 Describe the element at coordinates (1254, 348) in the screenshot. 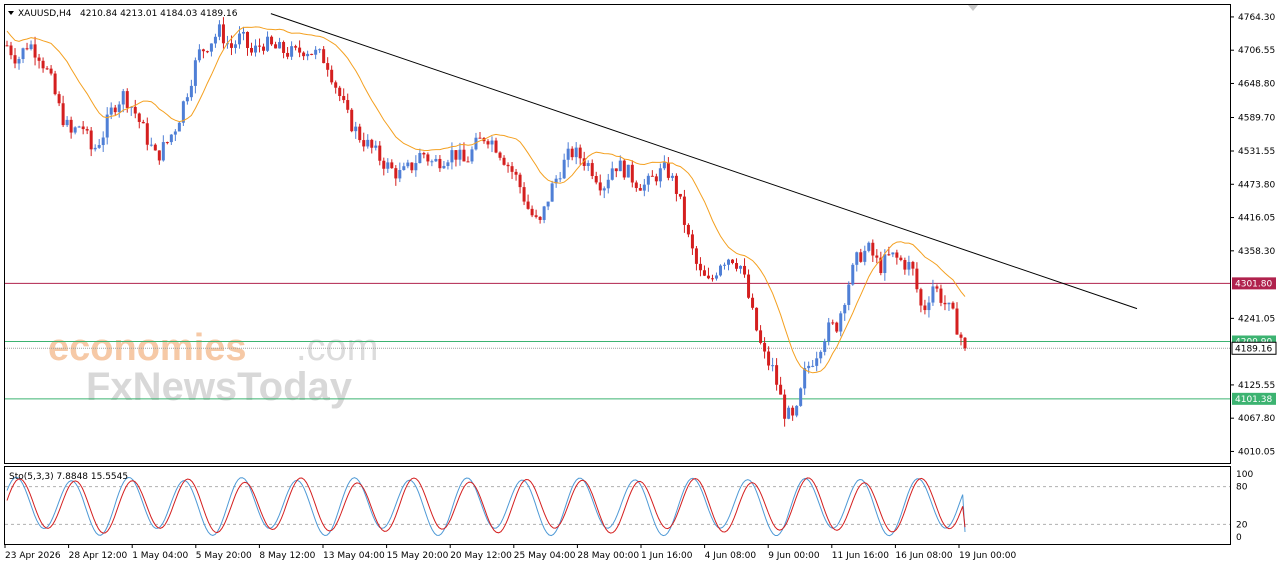

I see `bid-price-tag` at that location.